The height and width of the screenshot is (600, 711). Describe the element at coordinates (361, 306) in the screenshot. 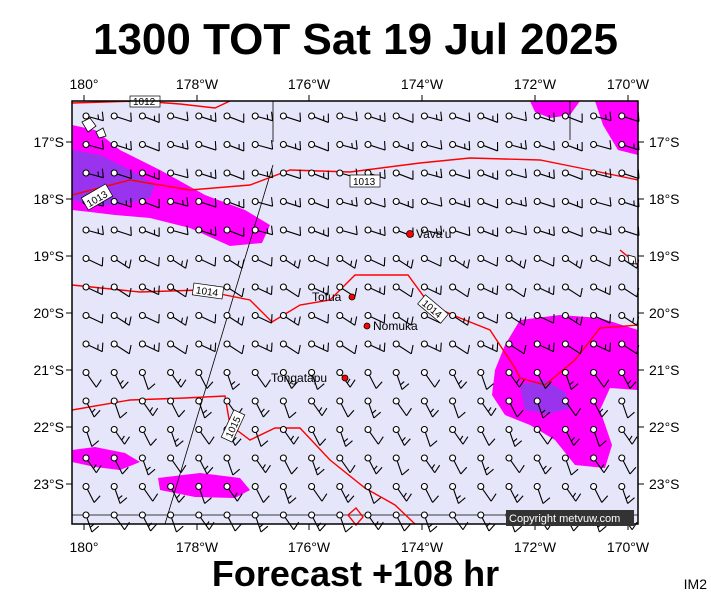

I see `place-markers: Vava'u Tofua Nomuka Tongatapu` at that location.